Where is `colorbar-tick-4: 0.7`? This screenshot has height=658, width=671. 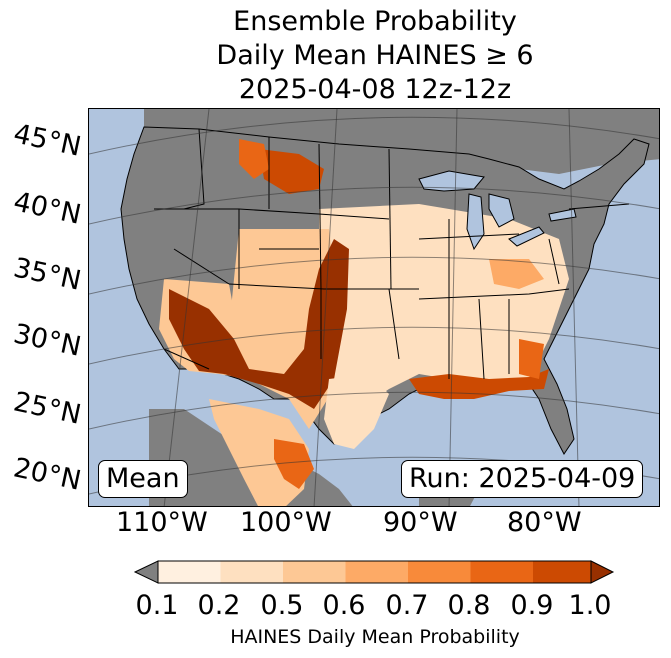 colorbar-tick-4: 0.7 is located at coordinates (407, 605).